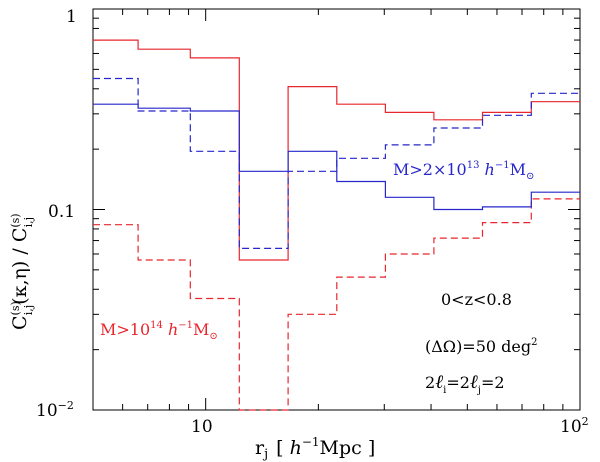 The height and width of the screenshot is (462, 600). I want to click on x-tick-label-100: 102, so click(574, 426).